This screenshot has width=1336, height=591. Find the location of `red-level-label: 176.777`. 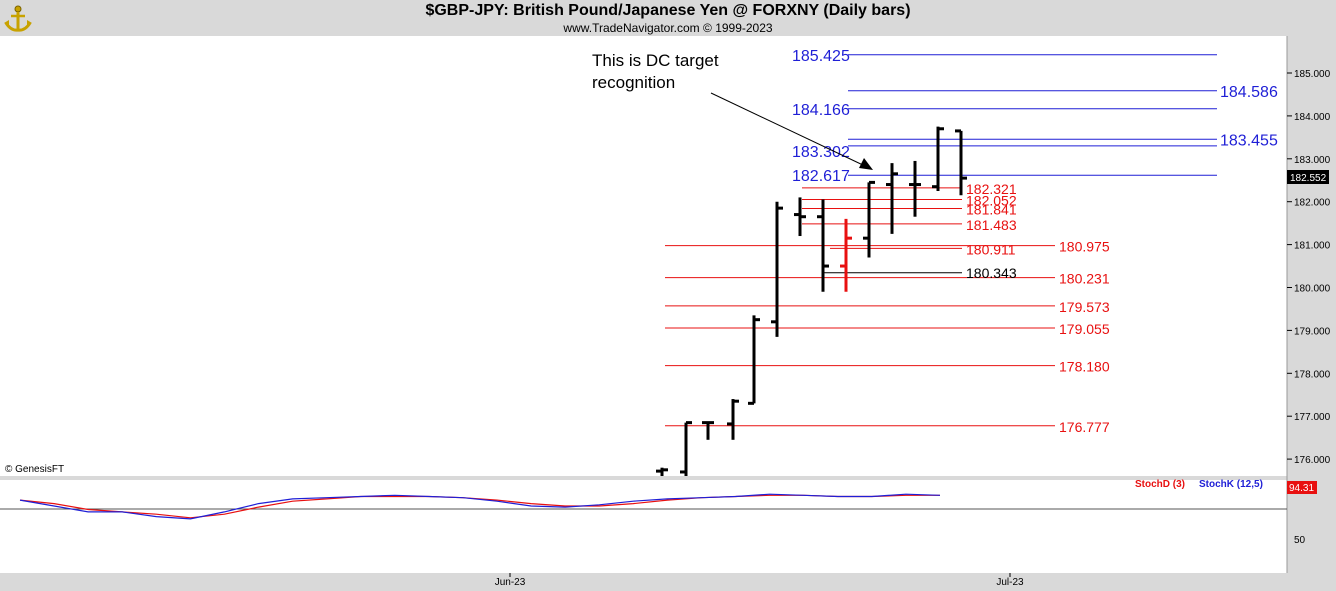

red-level-label: 176.777 is located at coordinates (1084, 427).